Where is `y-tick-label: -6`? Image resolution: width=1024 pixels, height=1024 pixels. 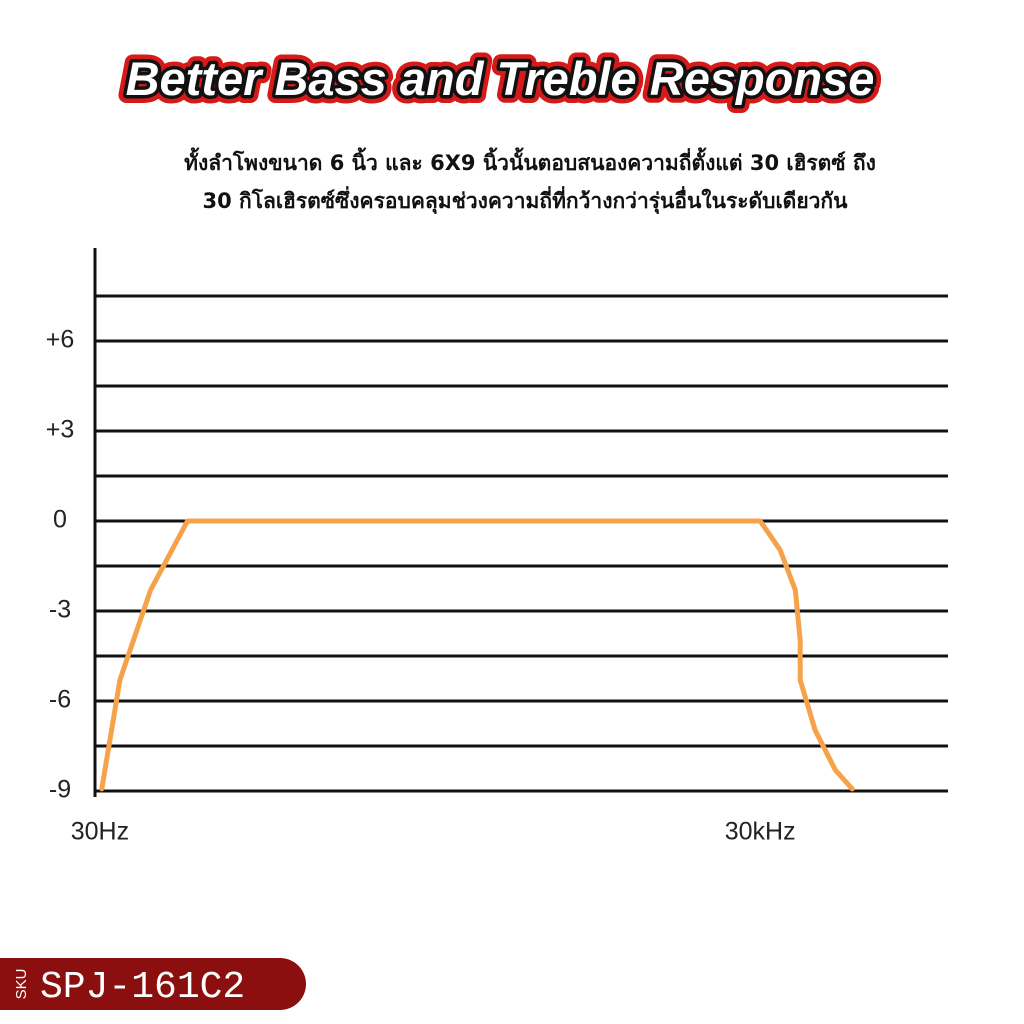 y-tick-label: -6 is located at coordinates (60, 700).